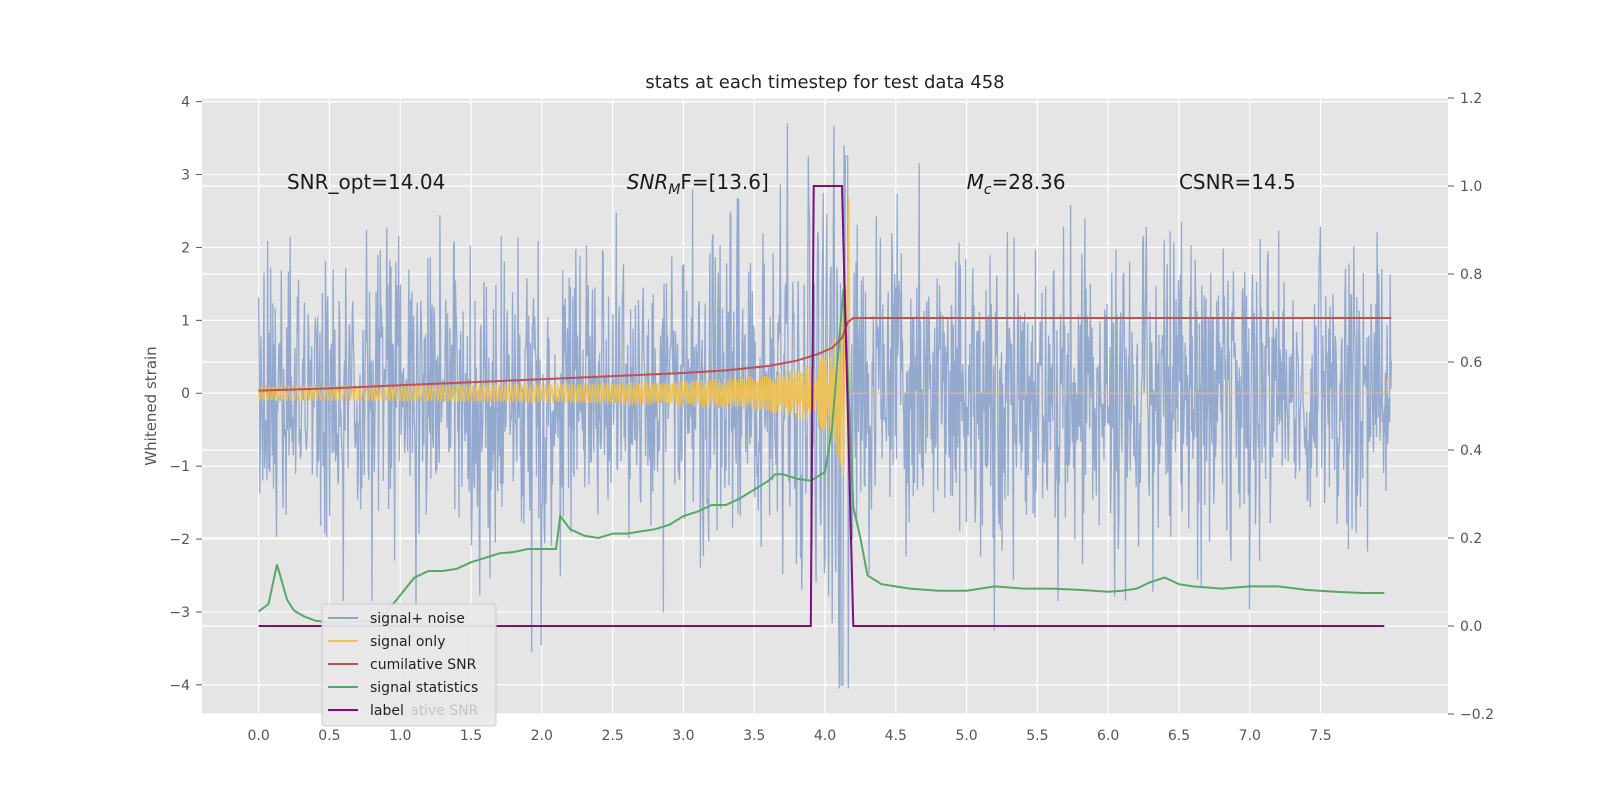 This screenshot has height=800, width=1600. I want to click on annotation: CSNR=14.5, so click(1237, 182).